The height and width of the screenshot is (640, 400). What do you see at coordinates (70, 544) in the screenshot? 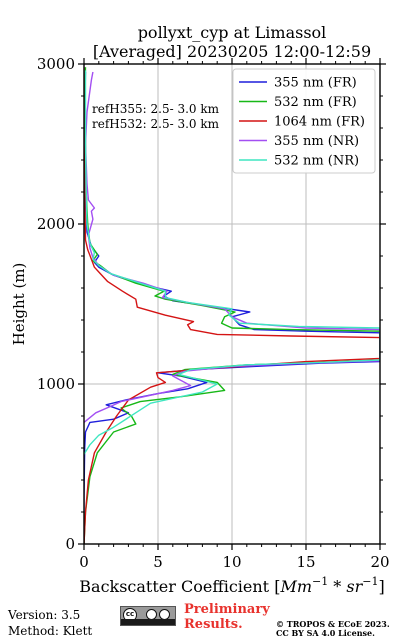
I see `y-tick-label: 0` at bounding box center [70, 544].